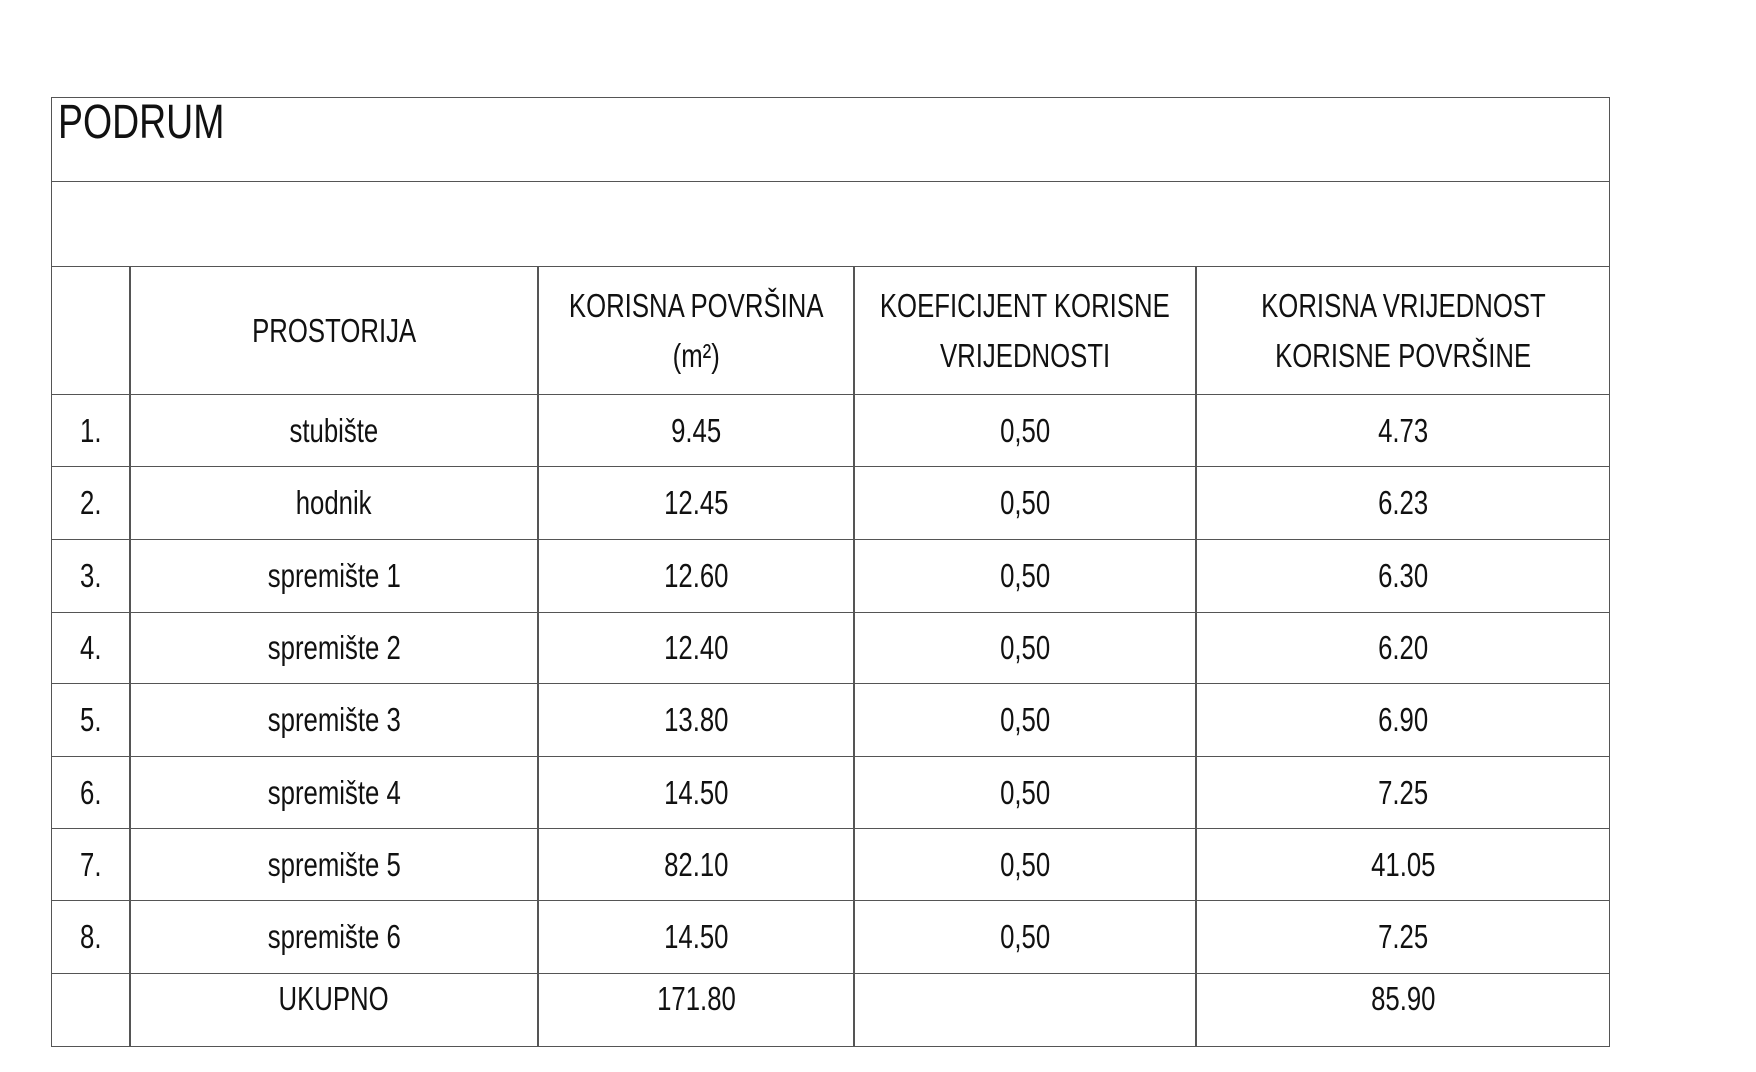  I want to click on header-cell: KORISNA POVRŠINA (m²), so click(696, 330).